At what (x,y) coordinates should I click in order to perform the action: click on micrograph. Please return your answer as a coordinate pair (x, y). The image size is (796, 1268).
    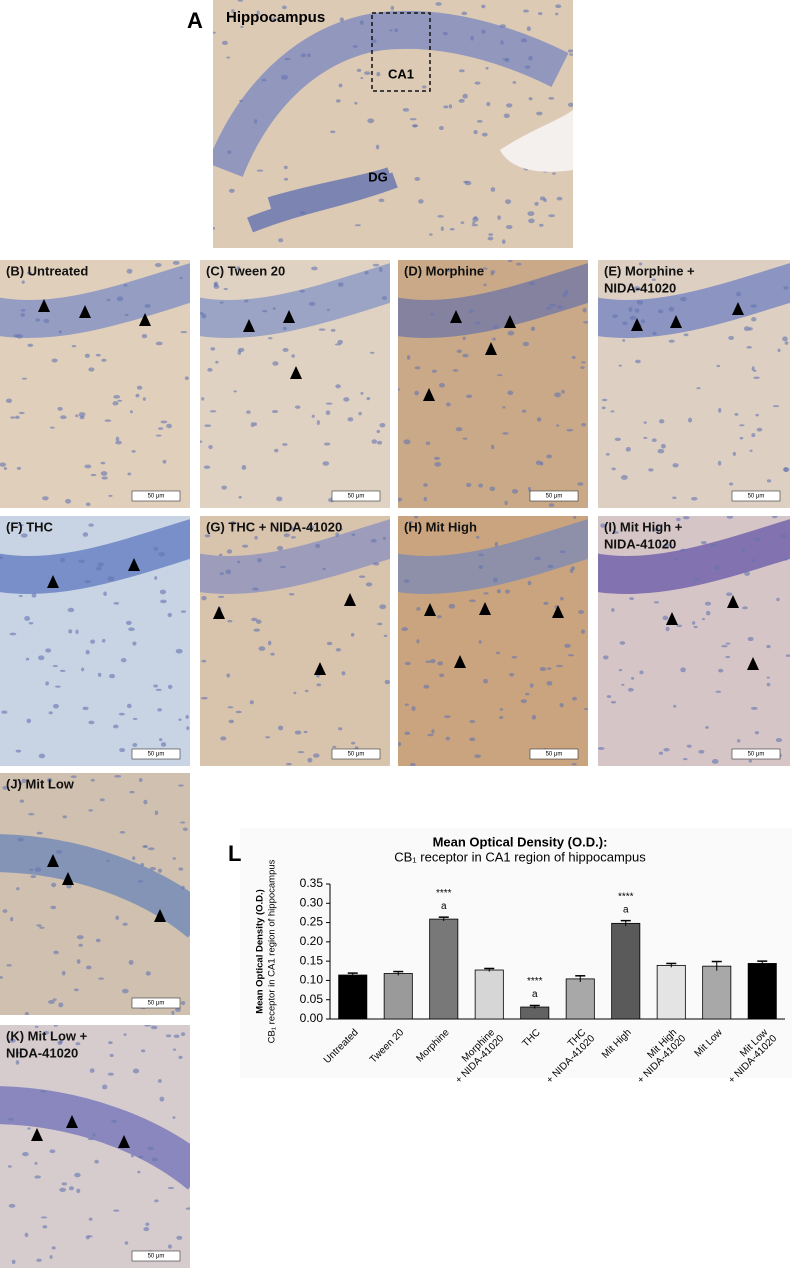
    Looking at the image, I should click on (493, 641).